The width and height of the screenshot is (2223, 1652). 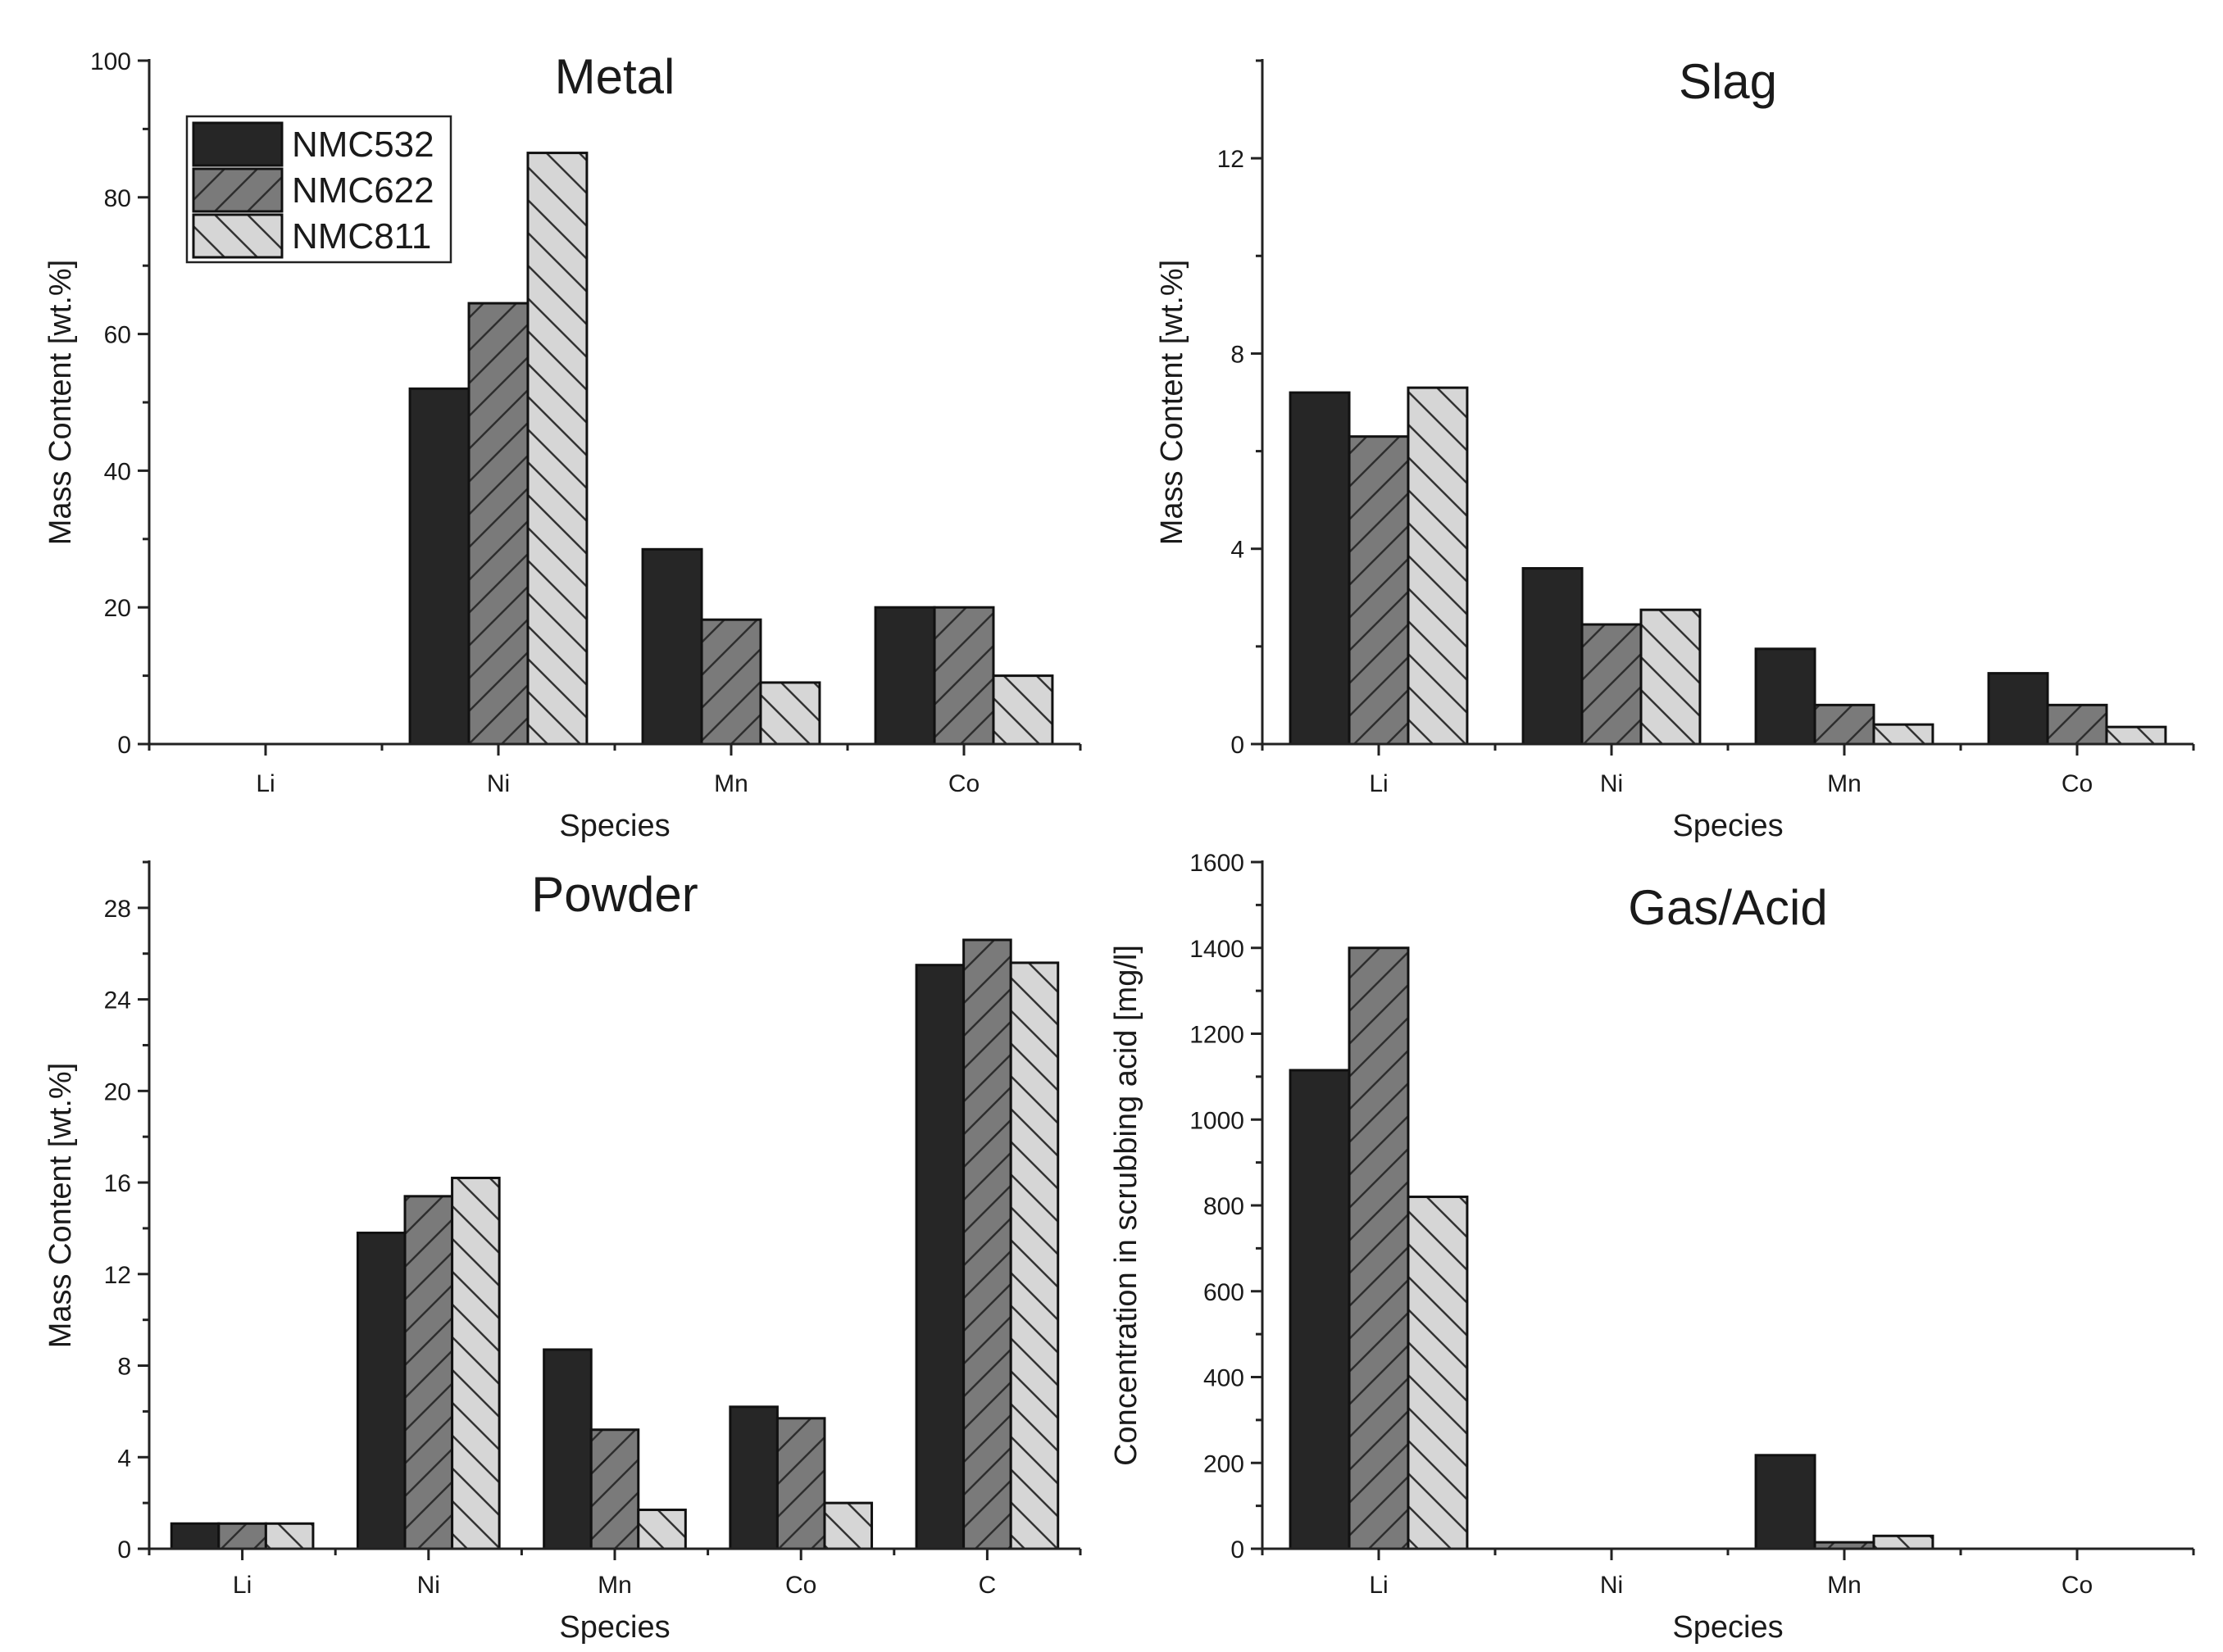 What do you see at coordinates (848, 1525) in the screenshot?
I see `bar-powder-nmc811-co` at bounding box center [848, 1525].